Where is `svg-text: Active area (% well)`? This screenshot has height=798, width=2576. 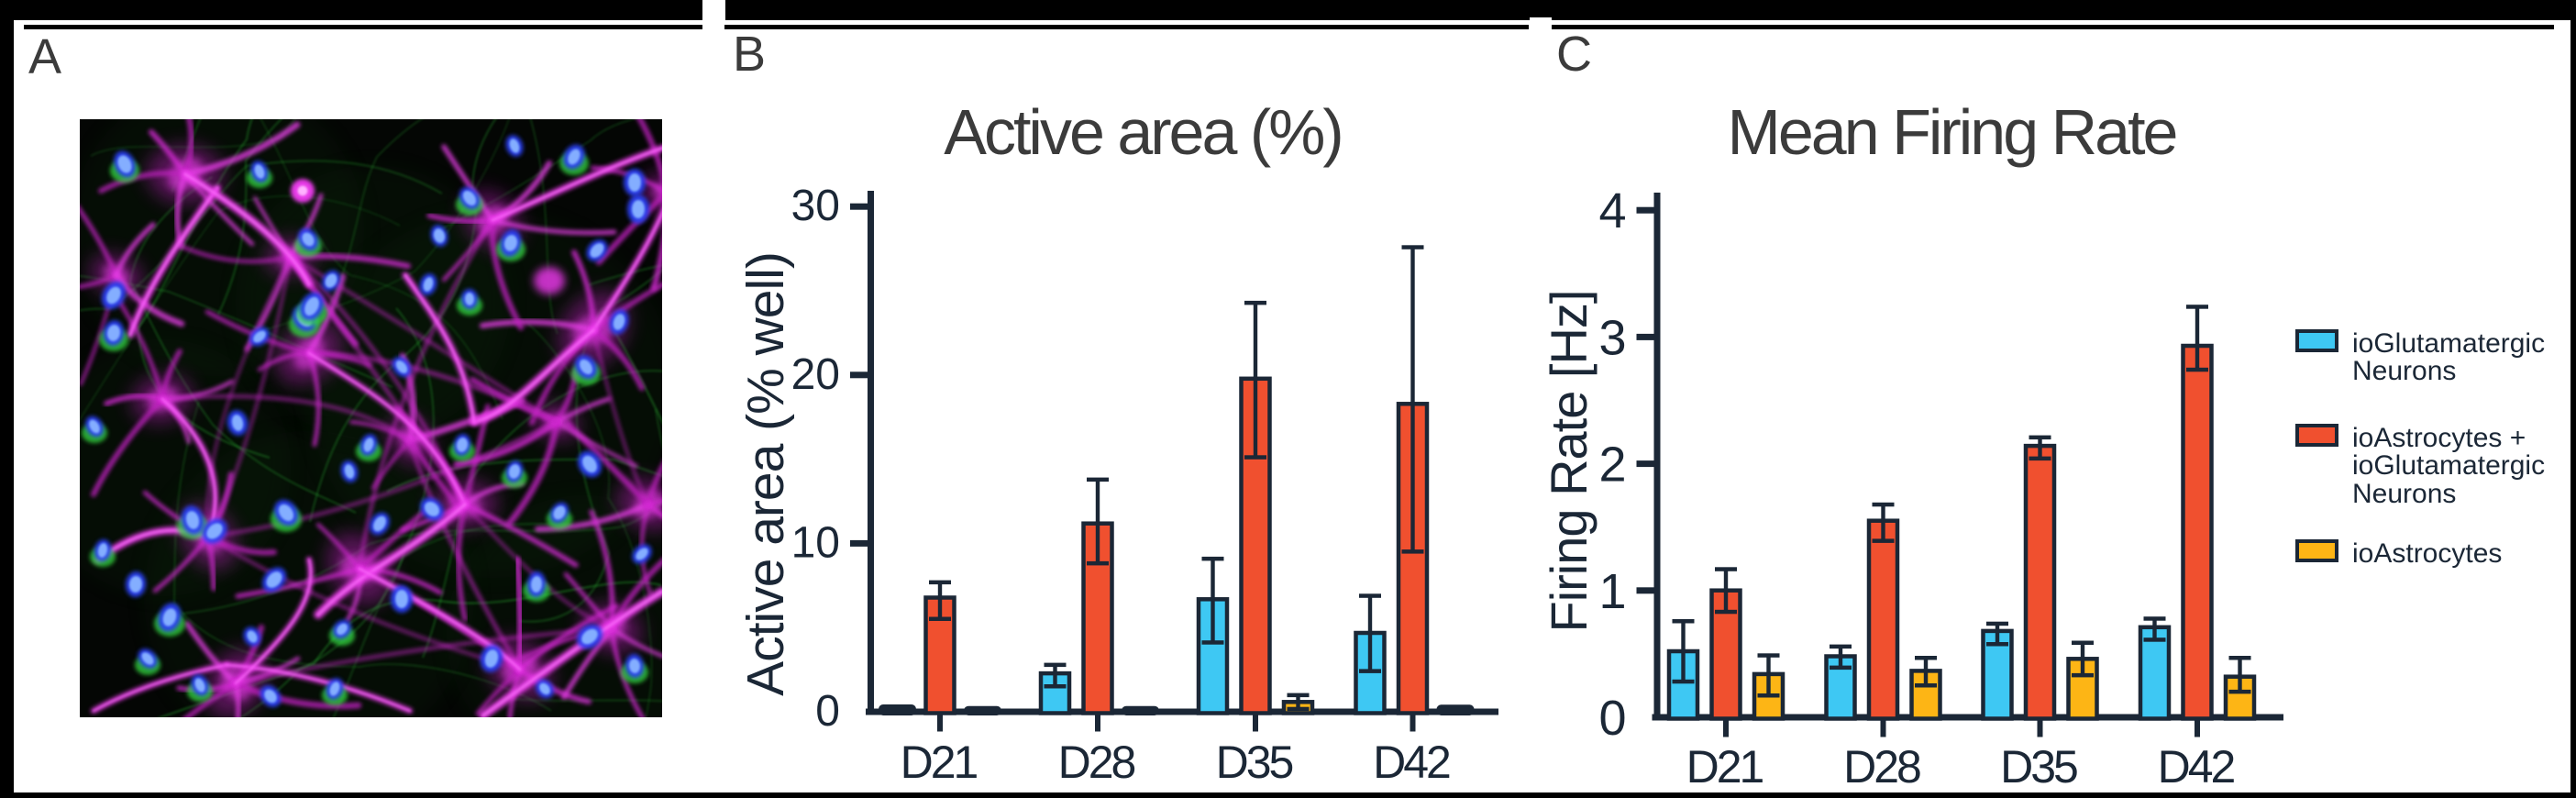
svg-text: Active area (% well) is located at coordinates (765, 474).